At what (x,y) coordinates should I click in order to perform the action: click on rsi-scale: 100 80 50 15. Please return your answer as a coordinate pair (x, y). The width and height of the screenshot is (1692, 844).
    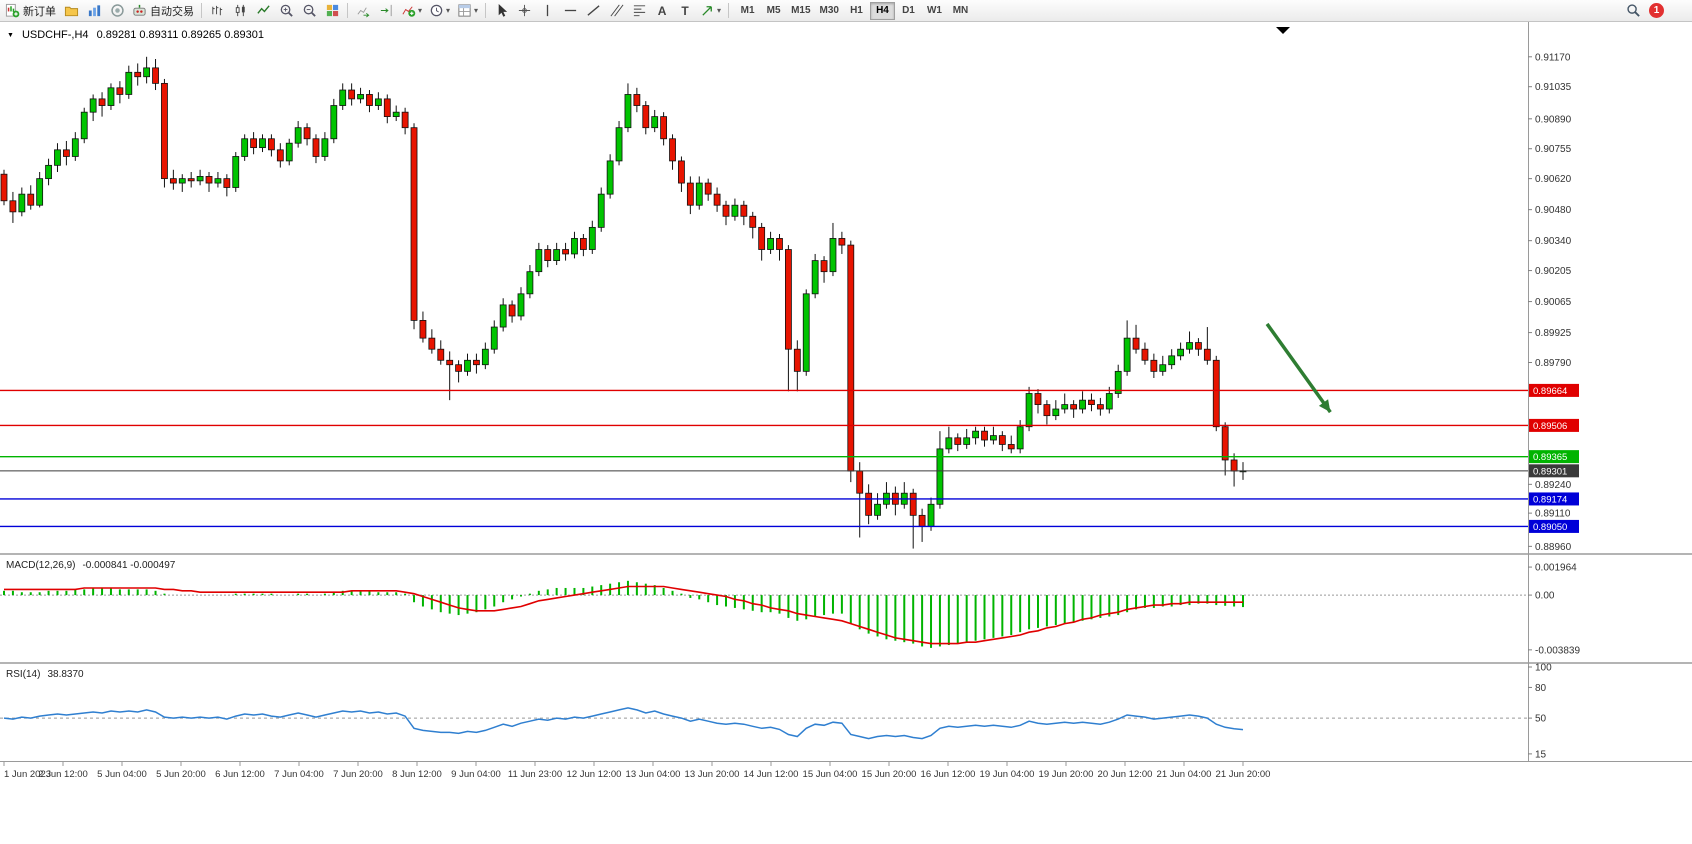
    Looking at the image, I should click on (1540, 712).